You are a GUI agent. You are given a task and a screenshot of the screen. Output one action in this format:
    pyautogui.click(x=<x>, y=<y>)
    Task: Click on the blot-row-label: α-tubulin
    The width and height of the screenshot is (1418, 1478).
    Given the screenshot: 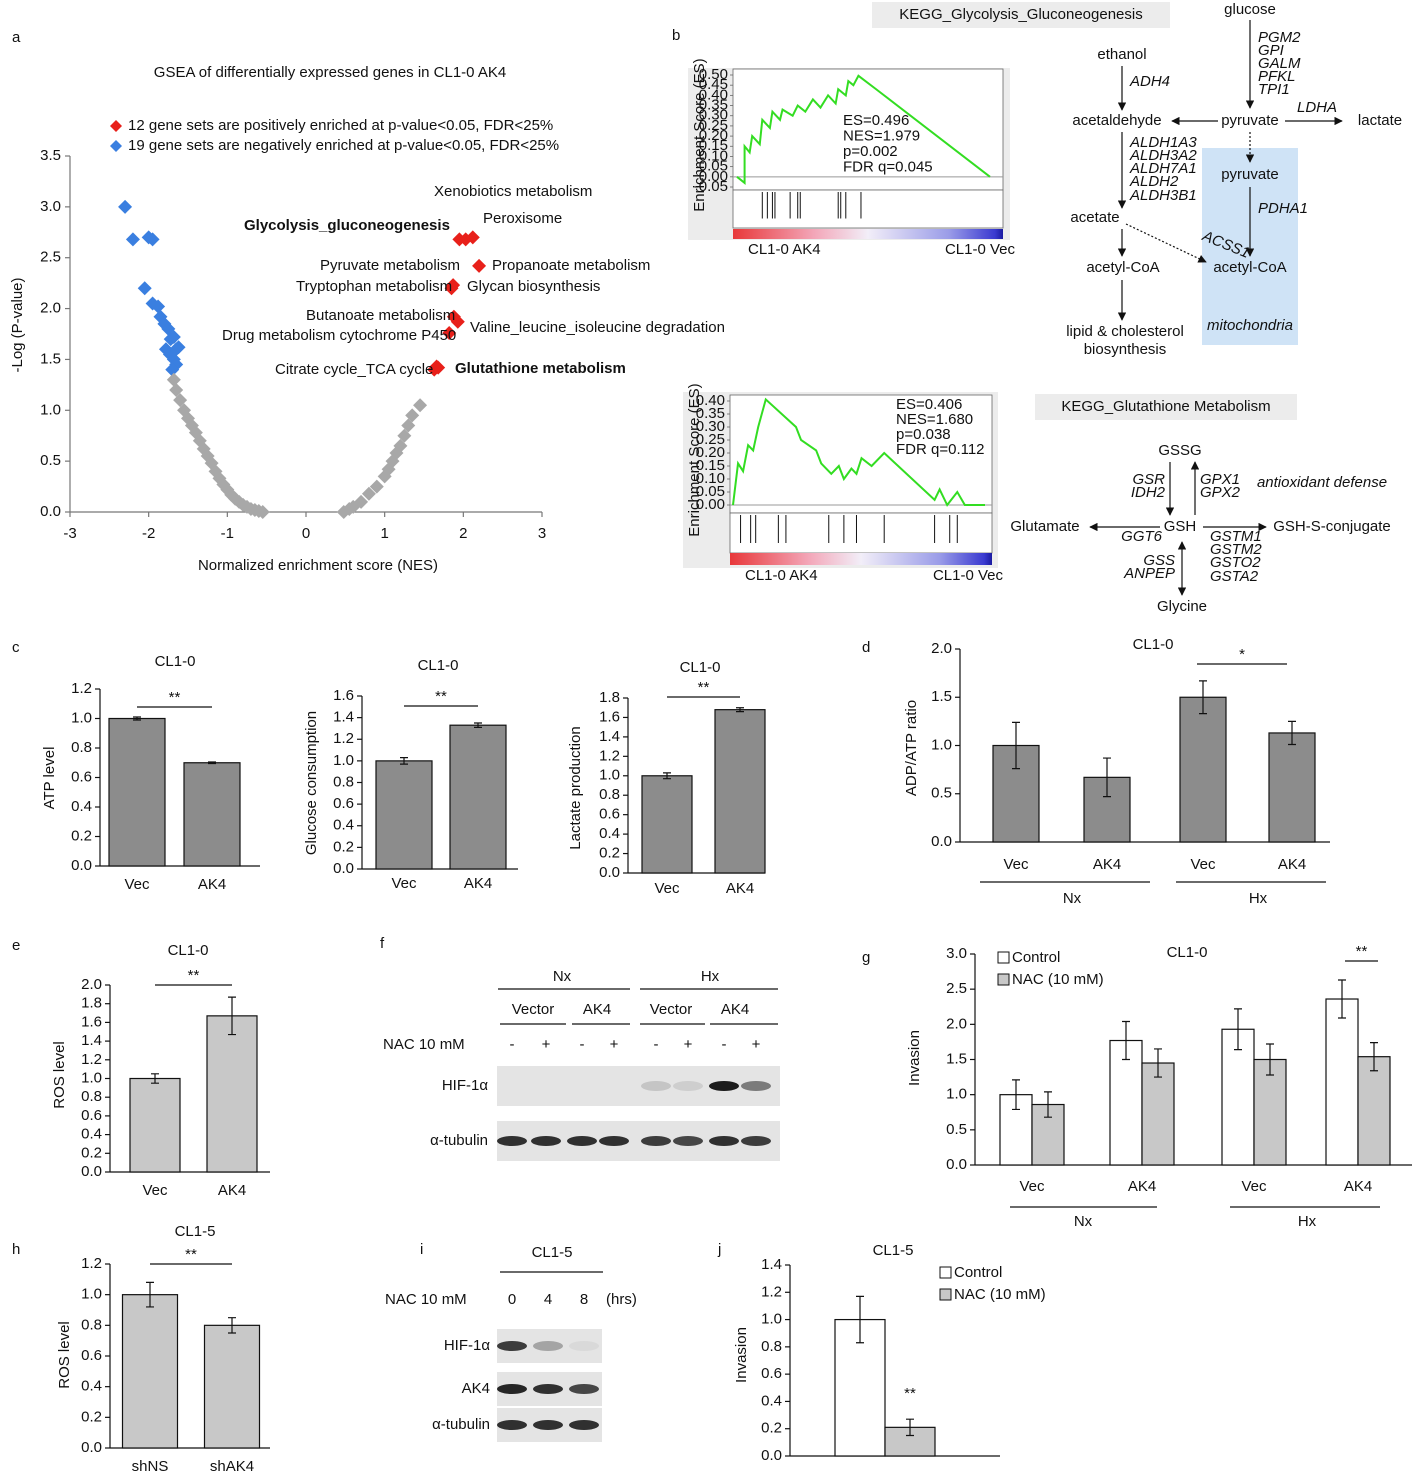 What is the action you would take?
    pyautogui.click(x=459, y=1140)
    